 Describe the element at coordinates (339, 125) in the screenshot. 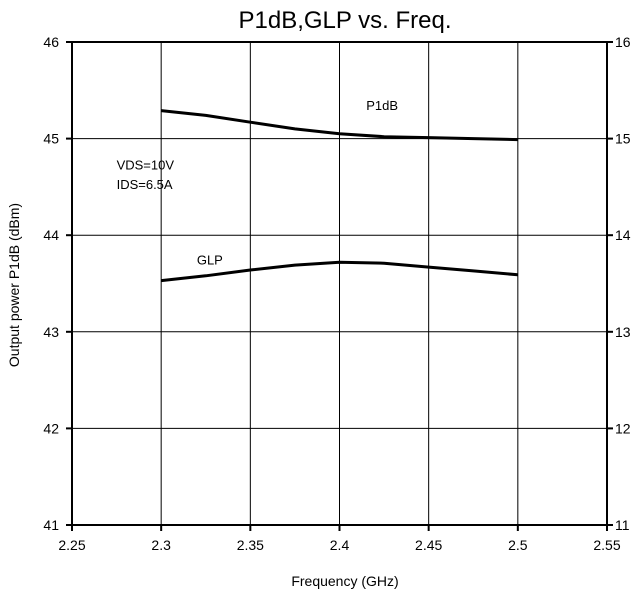

I see `series-line-p1db` at that location.